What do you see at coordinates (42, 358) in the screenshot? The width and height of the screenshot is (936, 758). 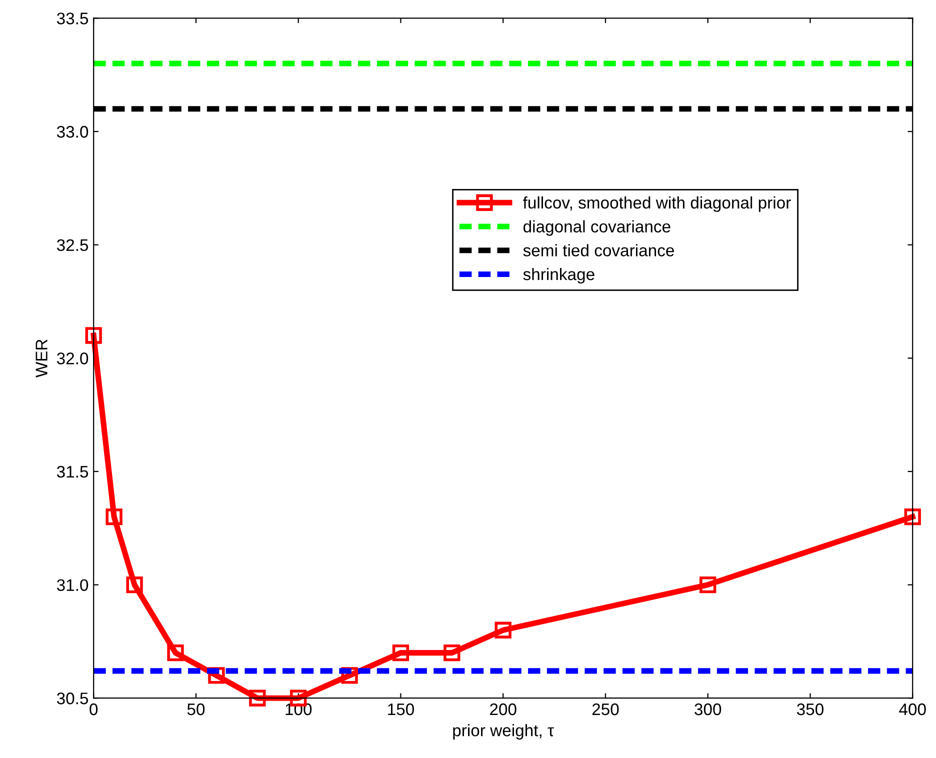 I see `y-axis-title: WER` at bounding box center [42, 358].